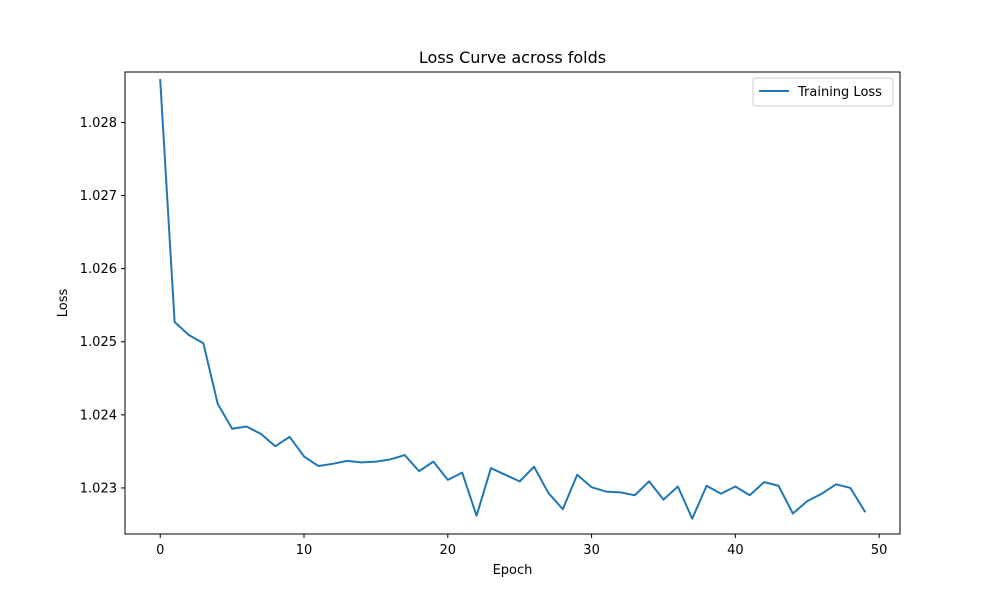 This screenshot has height=600, width=1000. I want to click on x-tick-label: 50, so click(879, 550).